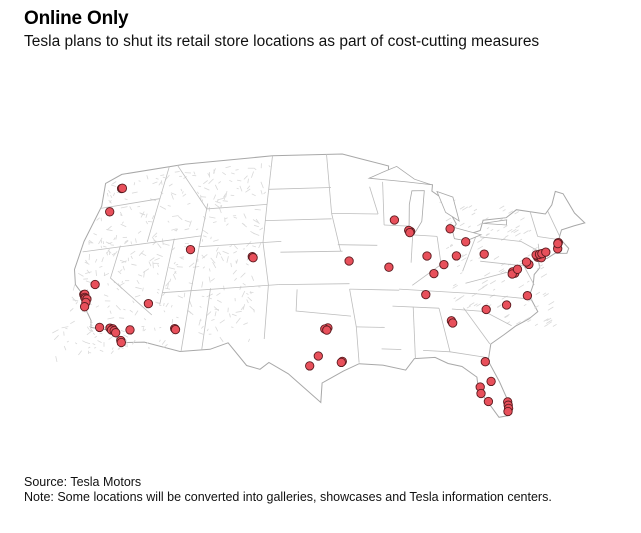 This screenshot has height=533, width=641. Describe the element at coordinates (370, 327) in the screenshot. I see `state-border` at that location.